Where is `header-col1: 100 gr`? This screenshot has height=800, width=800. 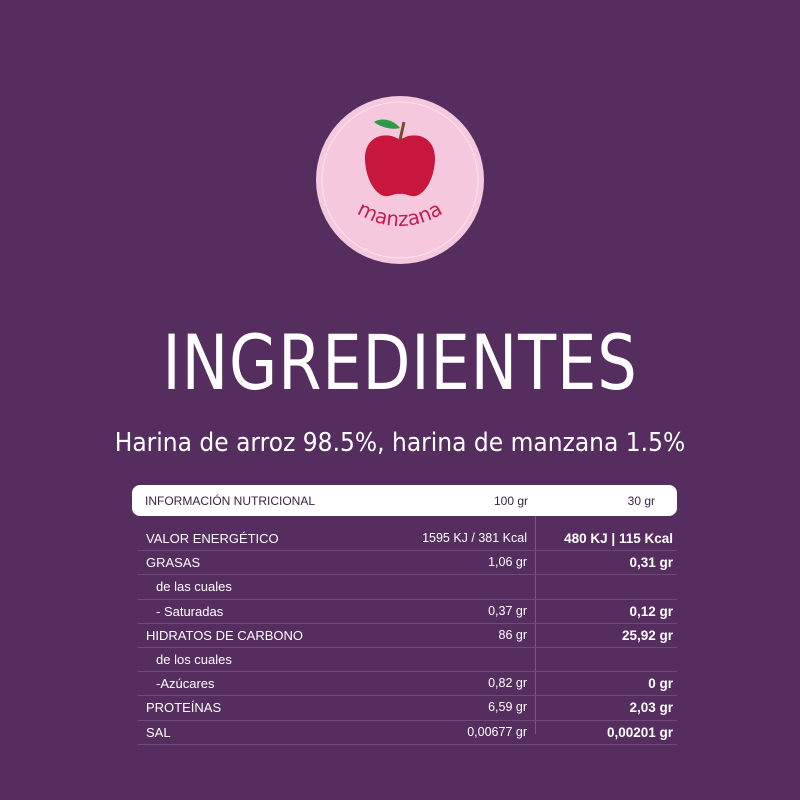
header-col1: 100 gr is located at coordinates (511, 501).